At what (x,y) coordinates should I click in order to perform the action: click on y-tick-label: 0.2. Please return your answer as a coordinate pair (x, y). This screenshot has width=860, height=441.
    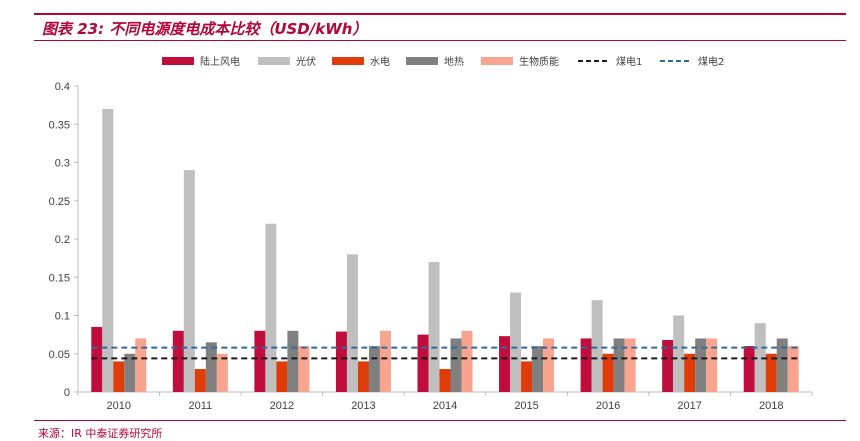
    Looking at the image, I should click on (62, 240).